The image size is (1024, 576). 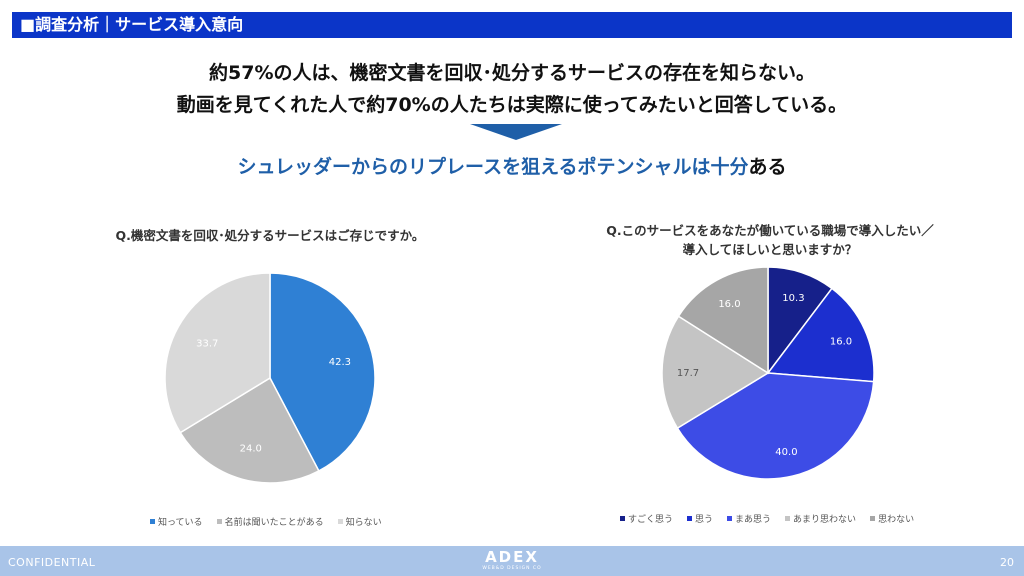 What do you see at coordinates (512, 105) in the screenshot?
I see `headline-line-2: 動画を見てくれた人で約70%の人たちは実際に使ってみたいと回答している。` at bounding box center [512, 105].